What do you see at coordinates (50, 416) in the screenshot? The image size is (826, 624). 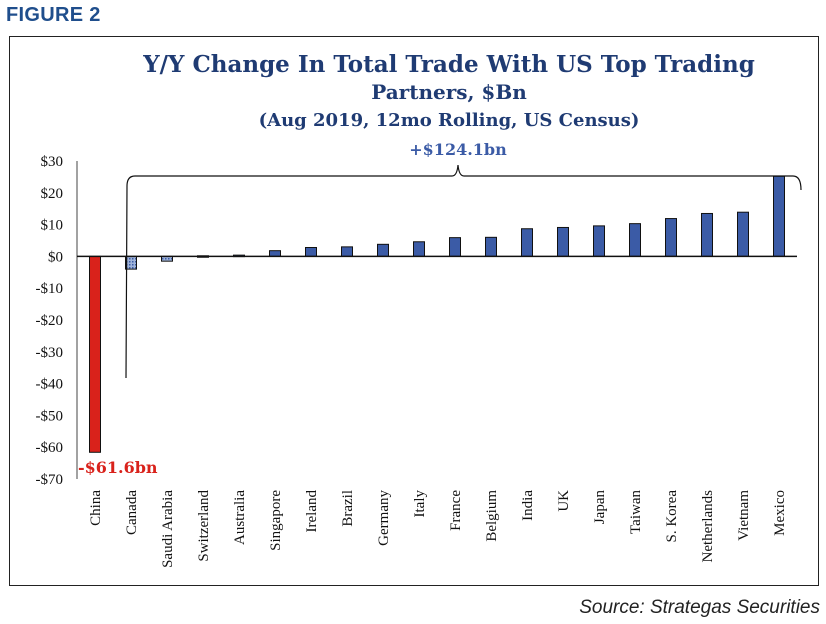 I see `y-tick-label: -$50` at bounding box center [50, 416].